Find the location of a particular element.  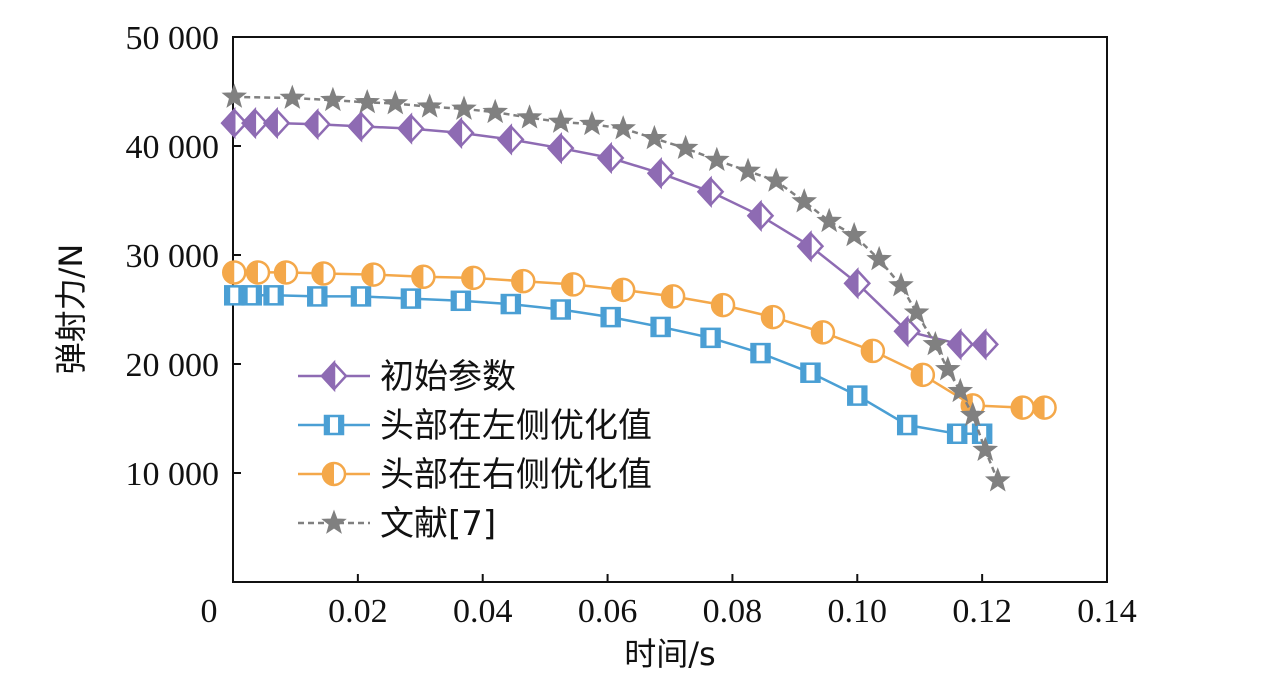

y-tick-label: 40 000 is located at coordinates (173, 147).